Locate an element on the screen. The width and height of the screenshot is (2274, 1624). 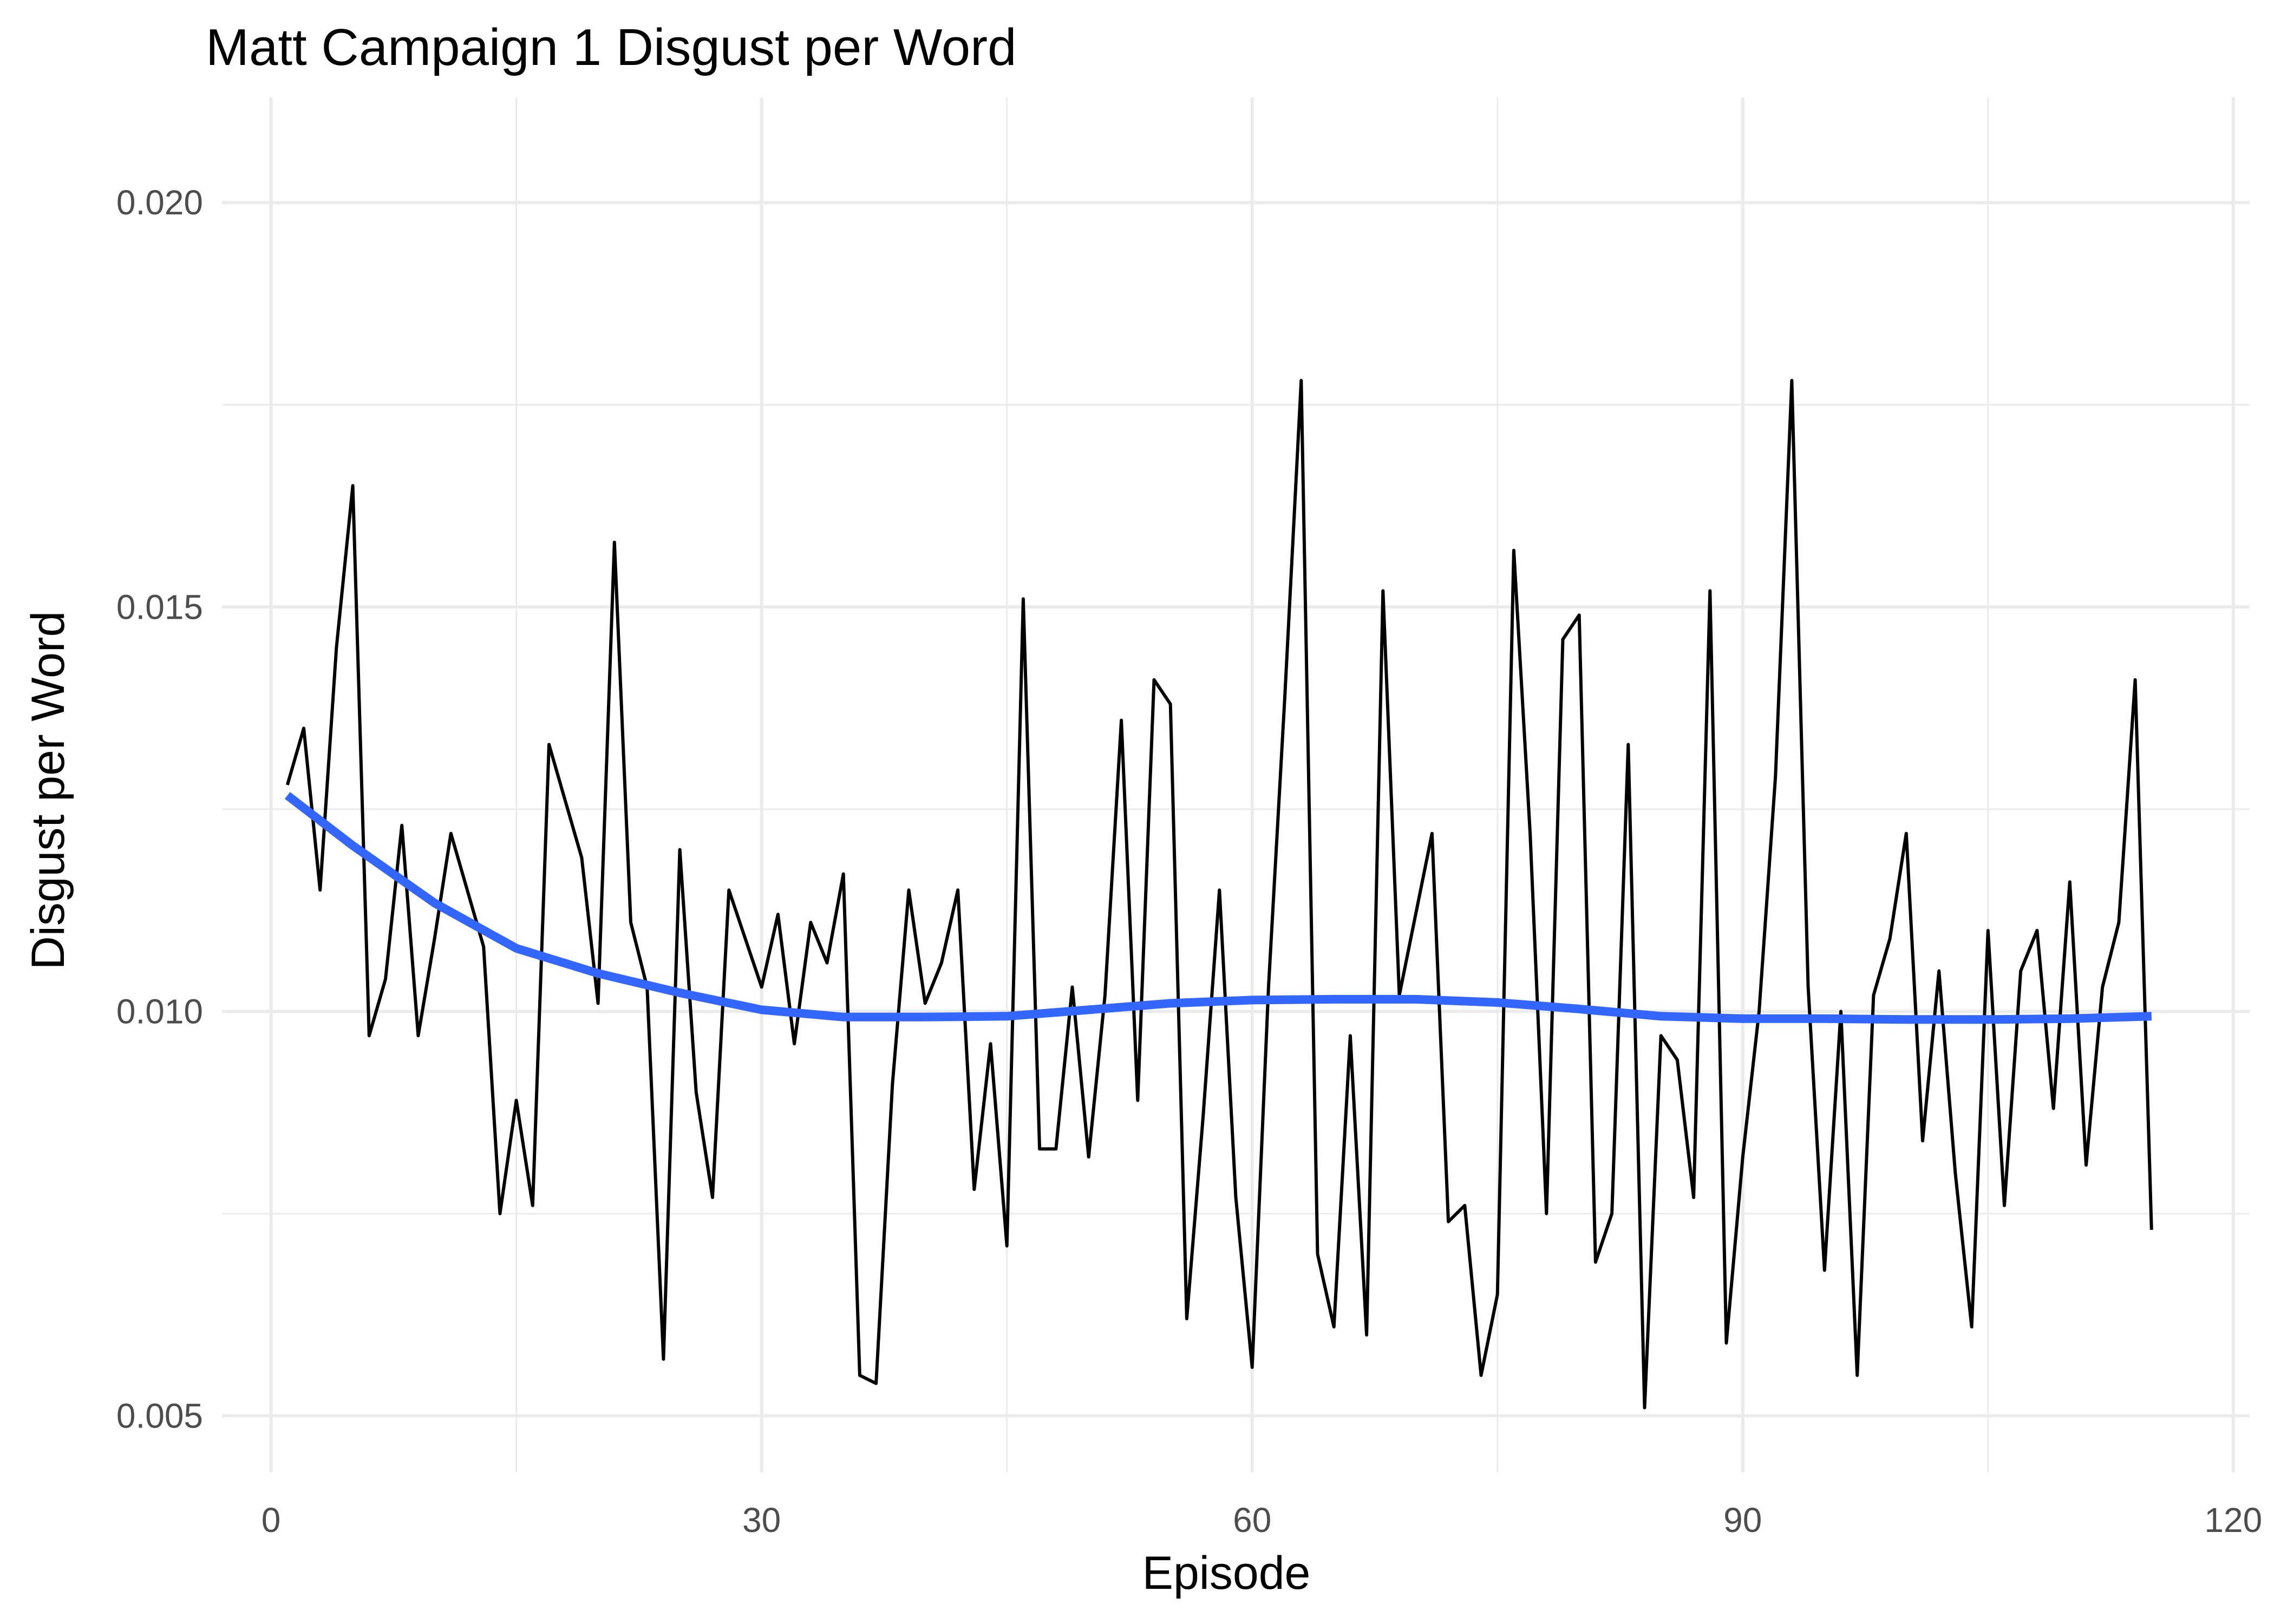
x-axis-title: Episode is located at coordinates (1226, 1573).